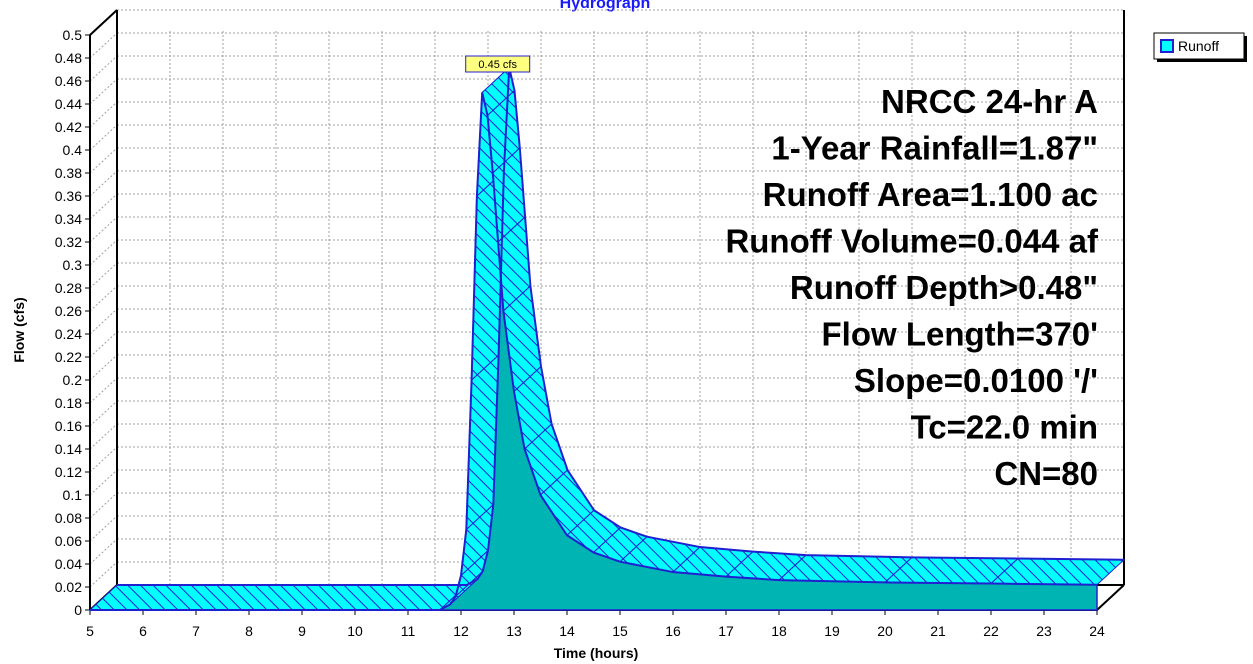 This screenshot has width=1253, height=664. Describe the element at coordinates (68, 311) in the screenshot. I see `y-tick-label-13: 0.26` at that location.